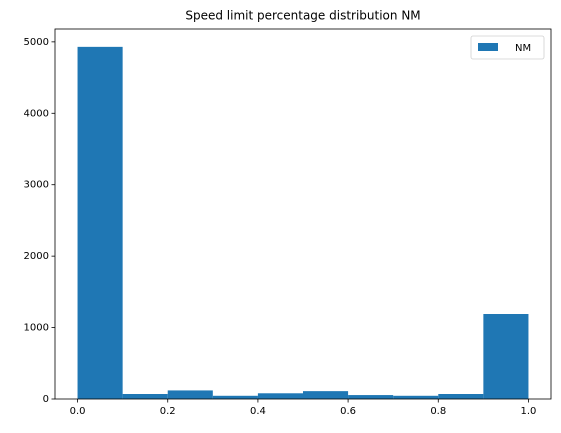 Image resolution: width=561 pixels, height=433 pixels. I want to click on x-tick-label: 0.4, so click(258, 411).